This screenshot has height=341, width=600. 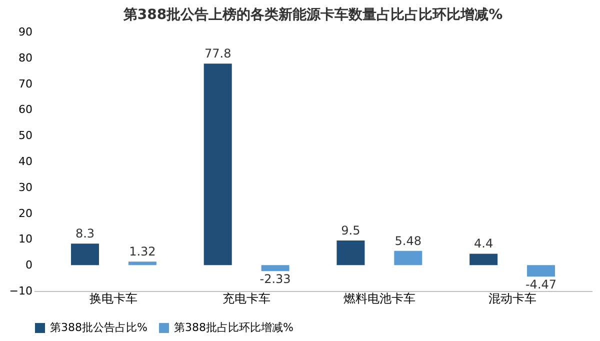 I want to click on data-label: 8.3, so click(x=85, y=233).